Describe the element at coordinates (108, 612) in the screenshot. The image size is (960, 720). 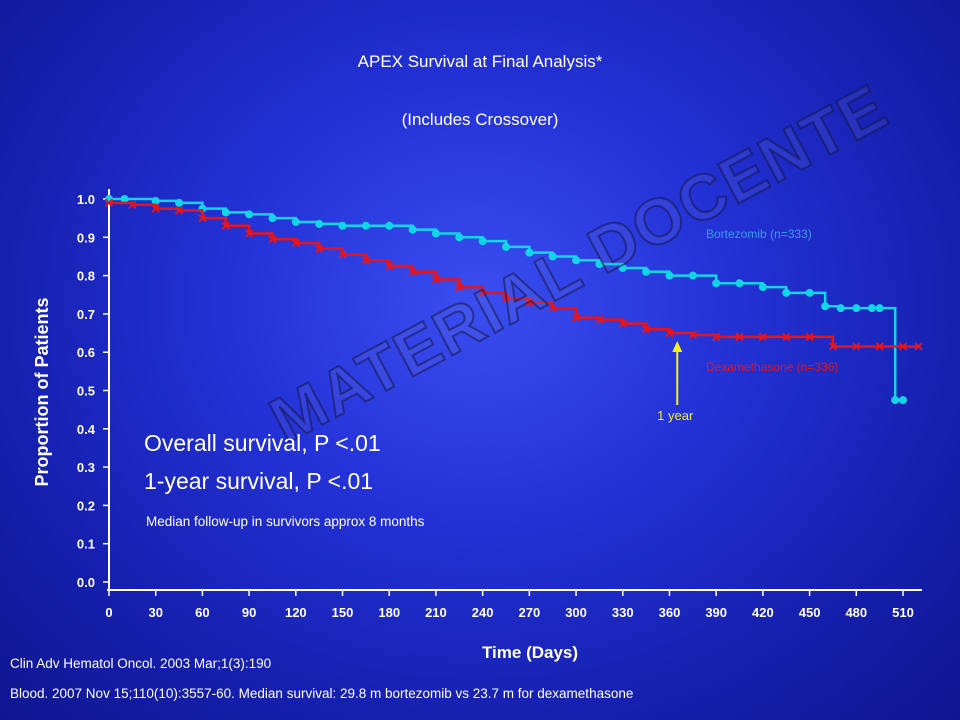
I see `x-tick-label: 0` at that location.